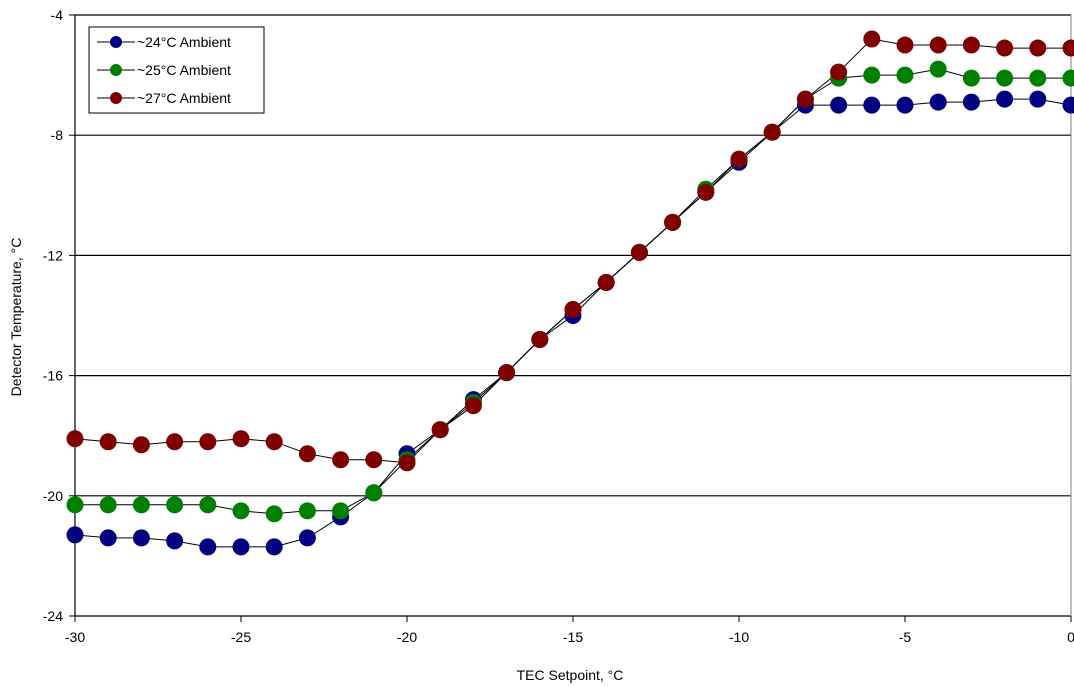 The image size is (1074, 687). Describe the element at coordinates (184, 98) in the screenshot. I see `legend-label-3: ~27°C Ambient` at that location.